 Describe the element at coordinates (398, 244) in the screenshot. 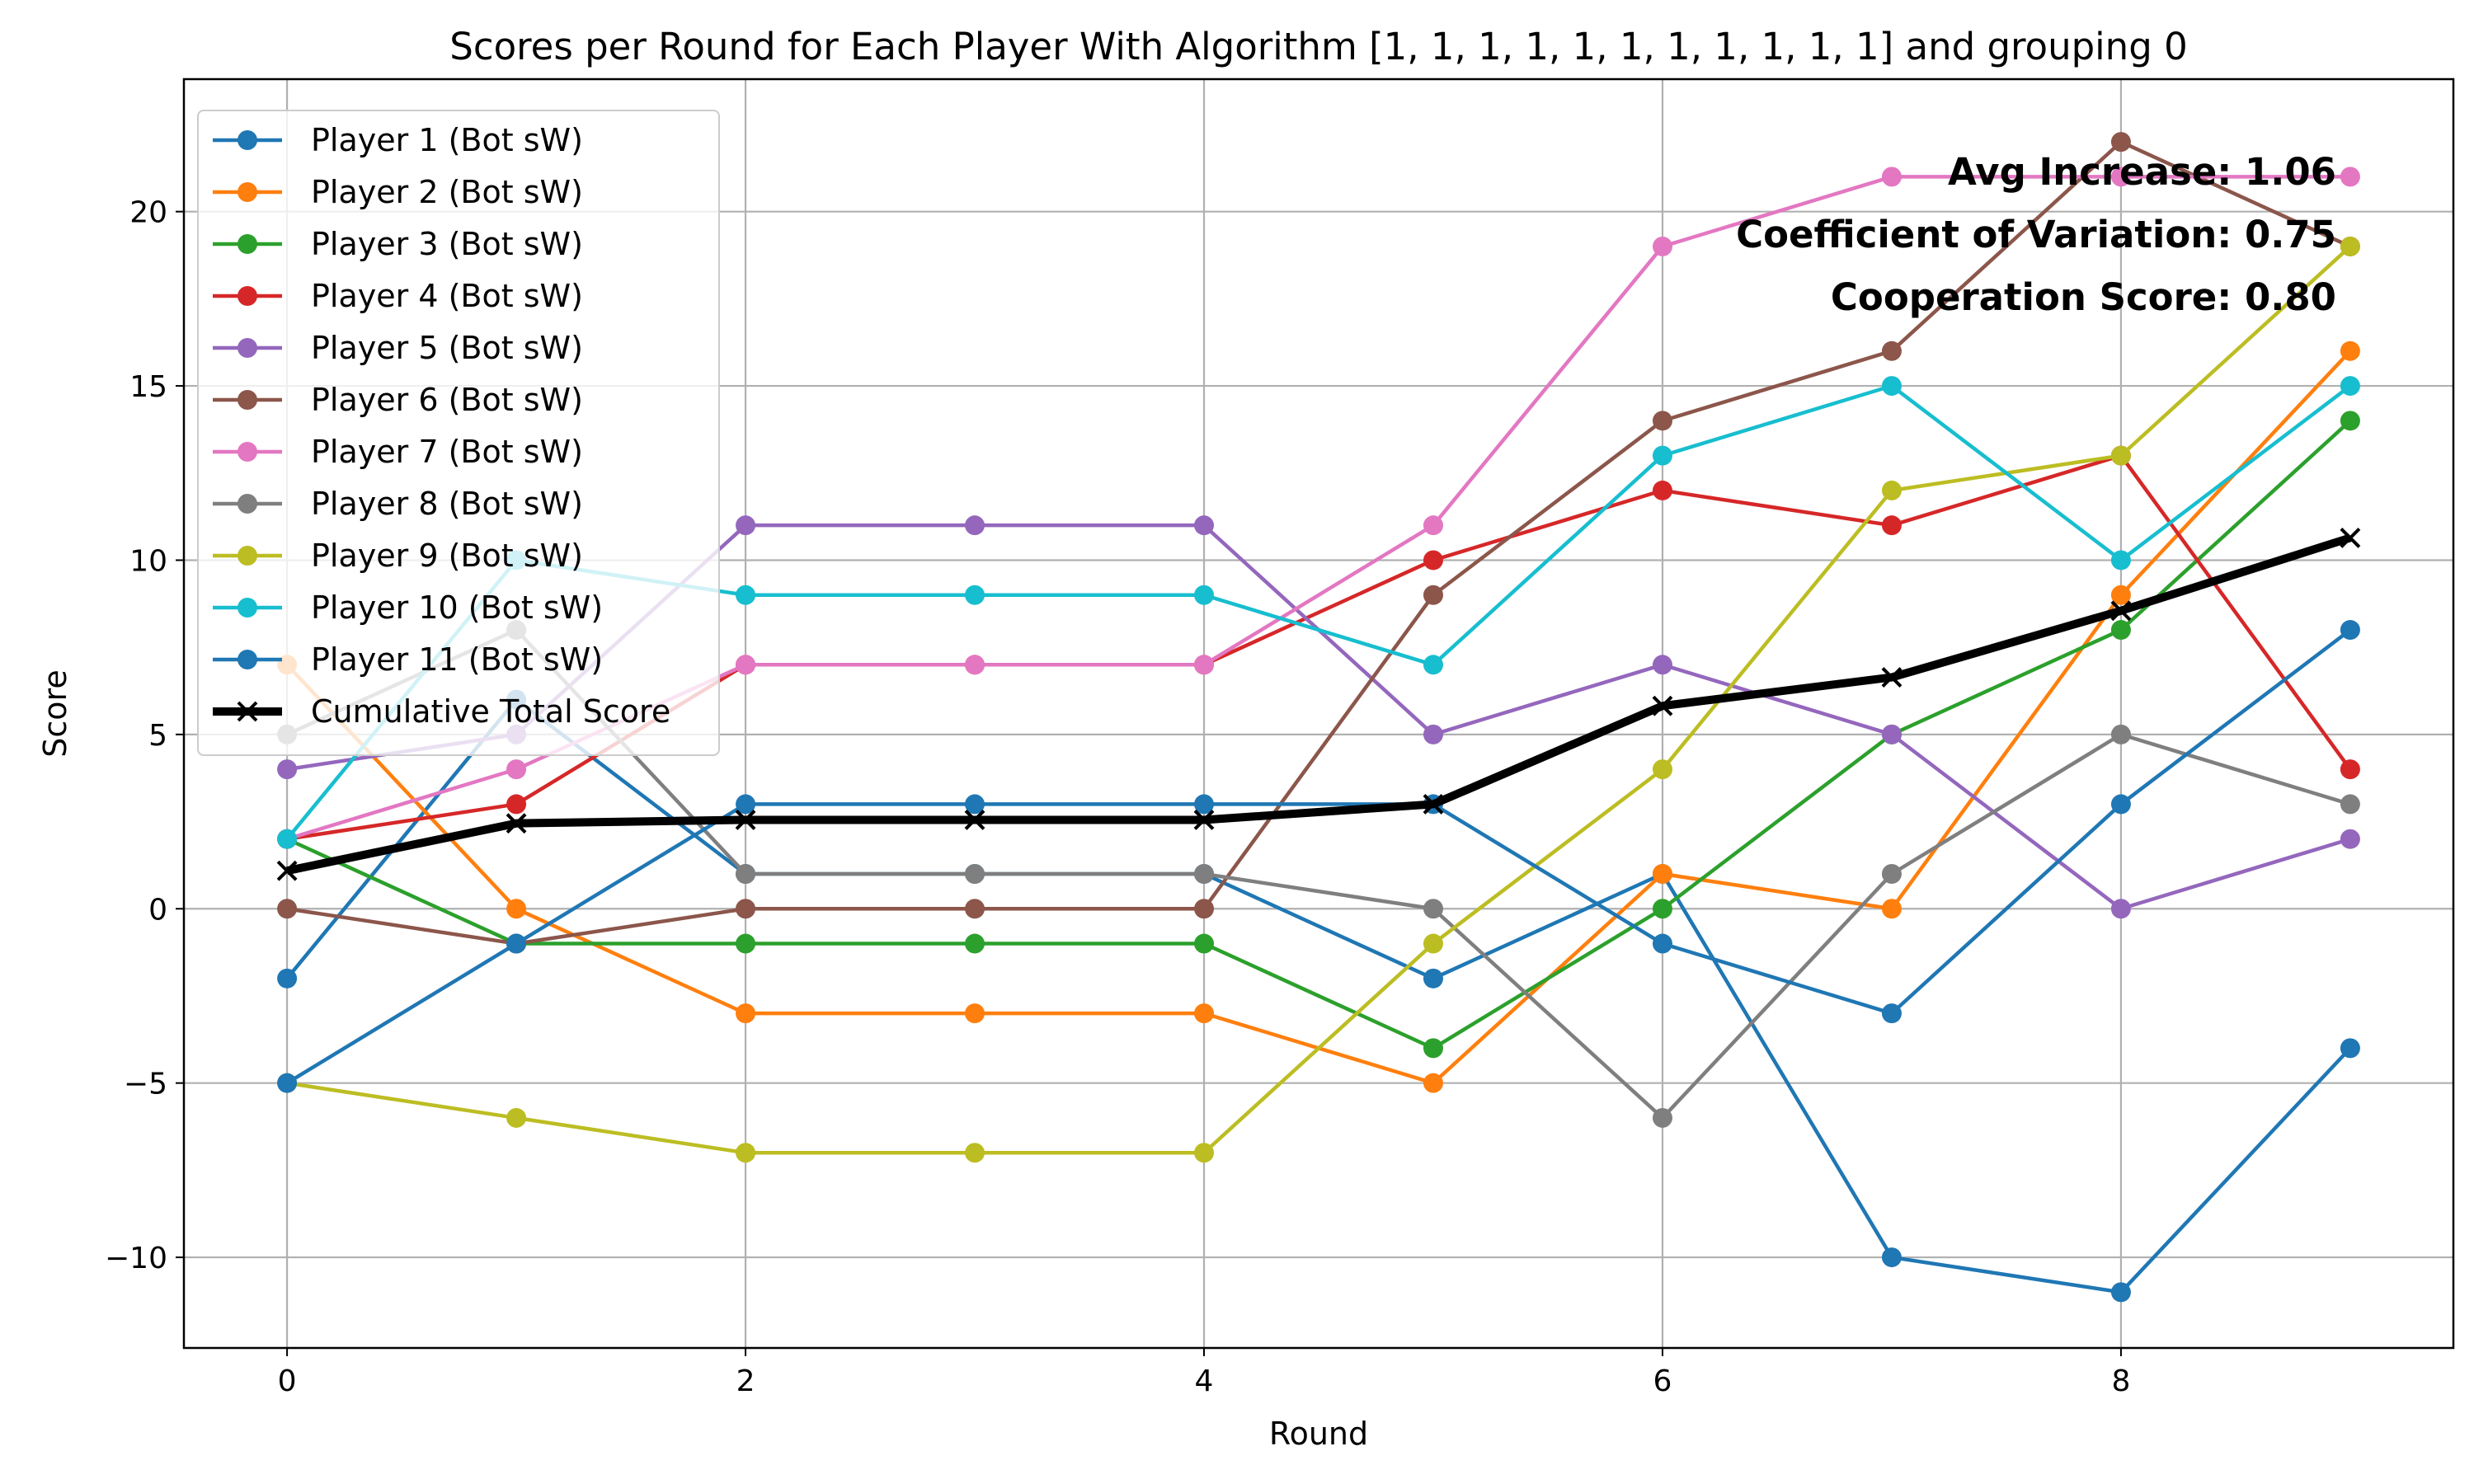

I see `legend-item: Player 3 (Bot sW)` at that location.